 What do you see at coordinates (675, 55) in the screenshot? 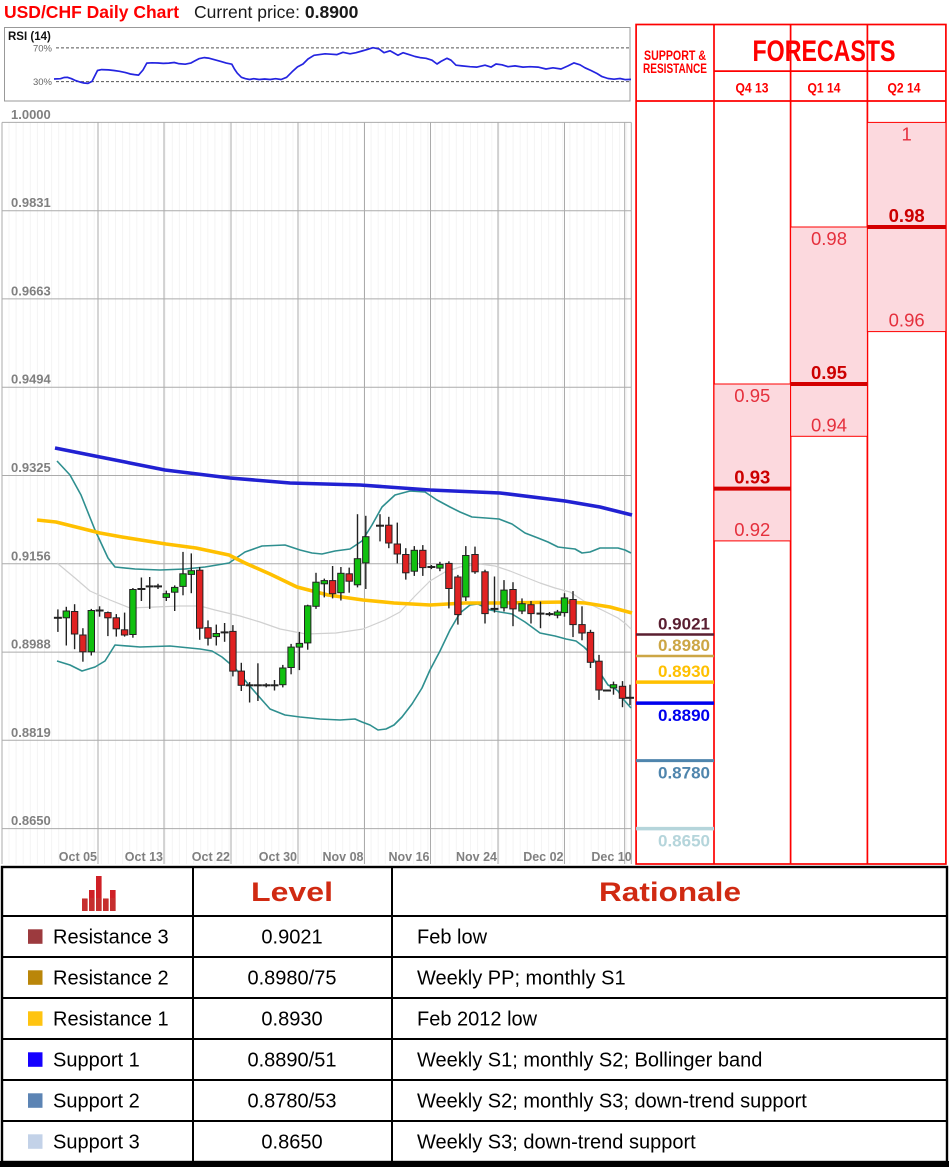
I see `svg-text: SUPPORT &` at bounding box center [675, 55].